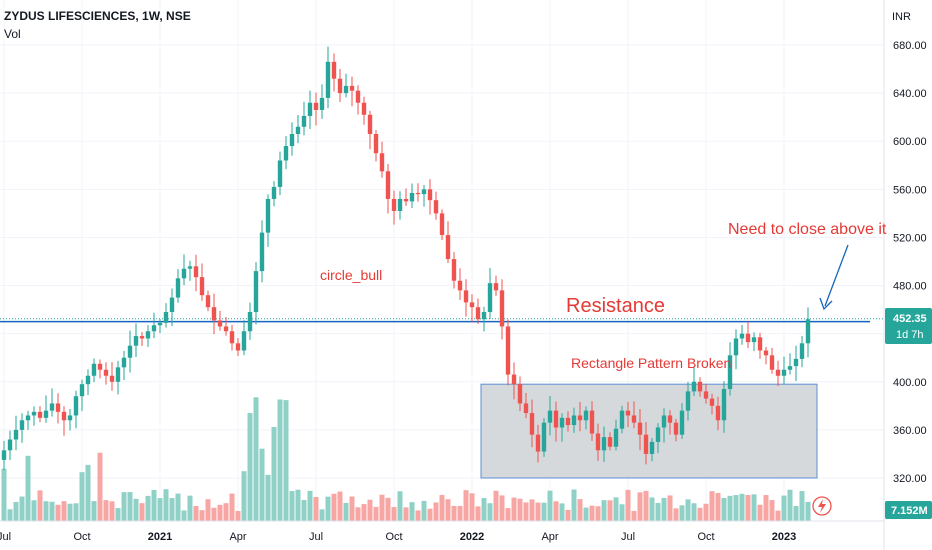 This screenshot has width=932, height=550. What do you see at coordinates (807, 229) in the screenshot?
I see `annotation-close-above: Need to close above it` at bounding box center [807, 229].